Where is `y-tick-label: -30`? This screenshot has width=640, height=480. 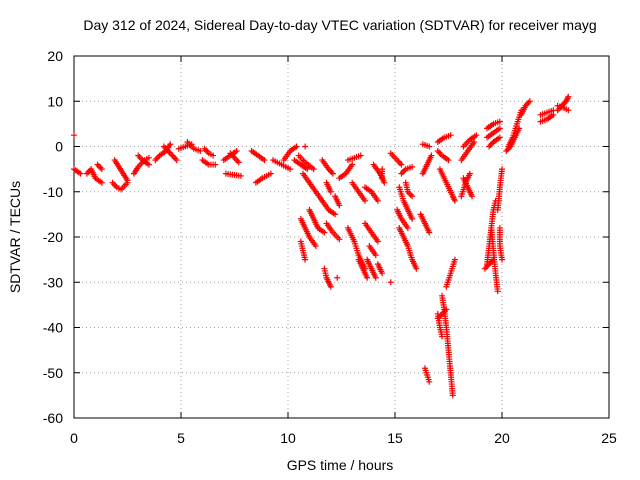
y-tick-label: -30 is located at coordinates (53, 282).